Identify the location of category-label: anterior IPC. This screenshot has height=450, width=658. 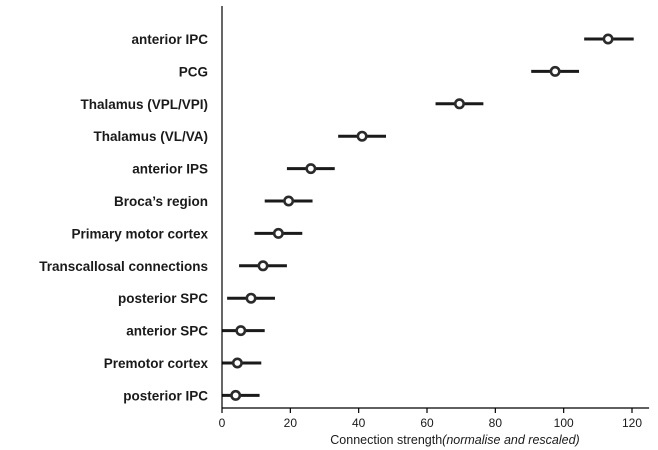
(169, 39).